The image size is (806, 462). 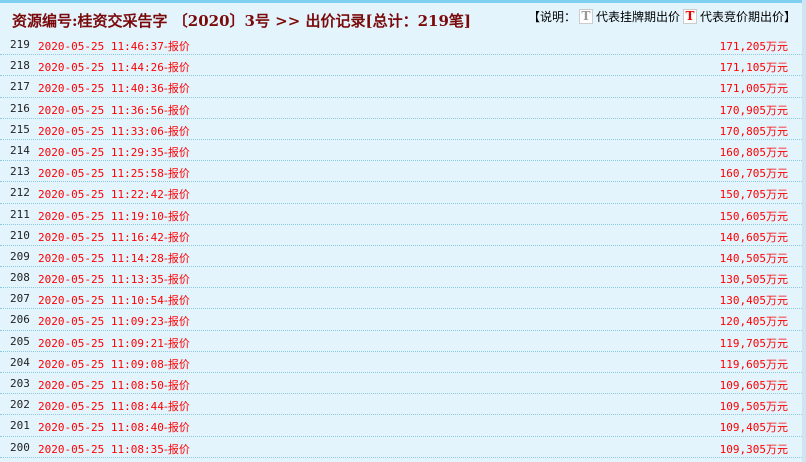 I want to click on table-row: 206 2020-05-25 11:09:23-报价 120,405万元, so click(x=401, y=320).